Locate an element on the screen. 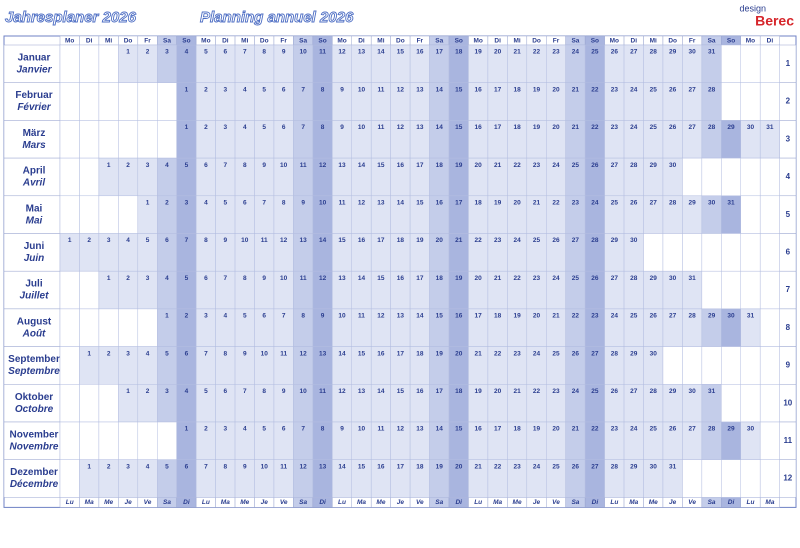  day-number: 14 is located at coordinates (401, 203).